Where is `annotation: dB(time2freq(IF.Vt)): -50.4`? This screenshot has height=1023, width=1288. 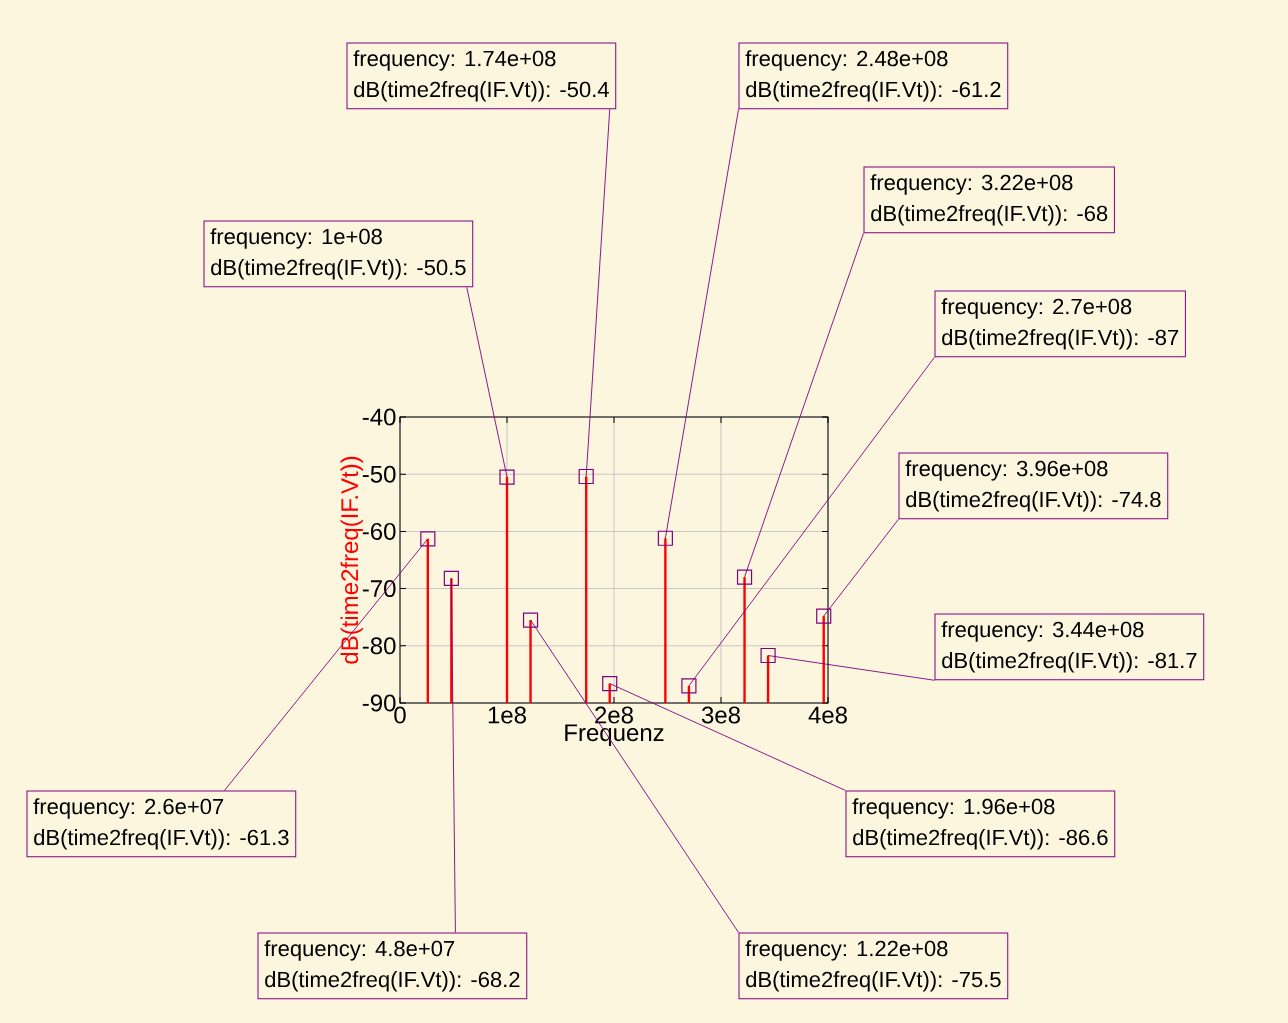
annotation: dB(time2freq(IF.Vt)): -50.4 is located at coordinates (481, 91).